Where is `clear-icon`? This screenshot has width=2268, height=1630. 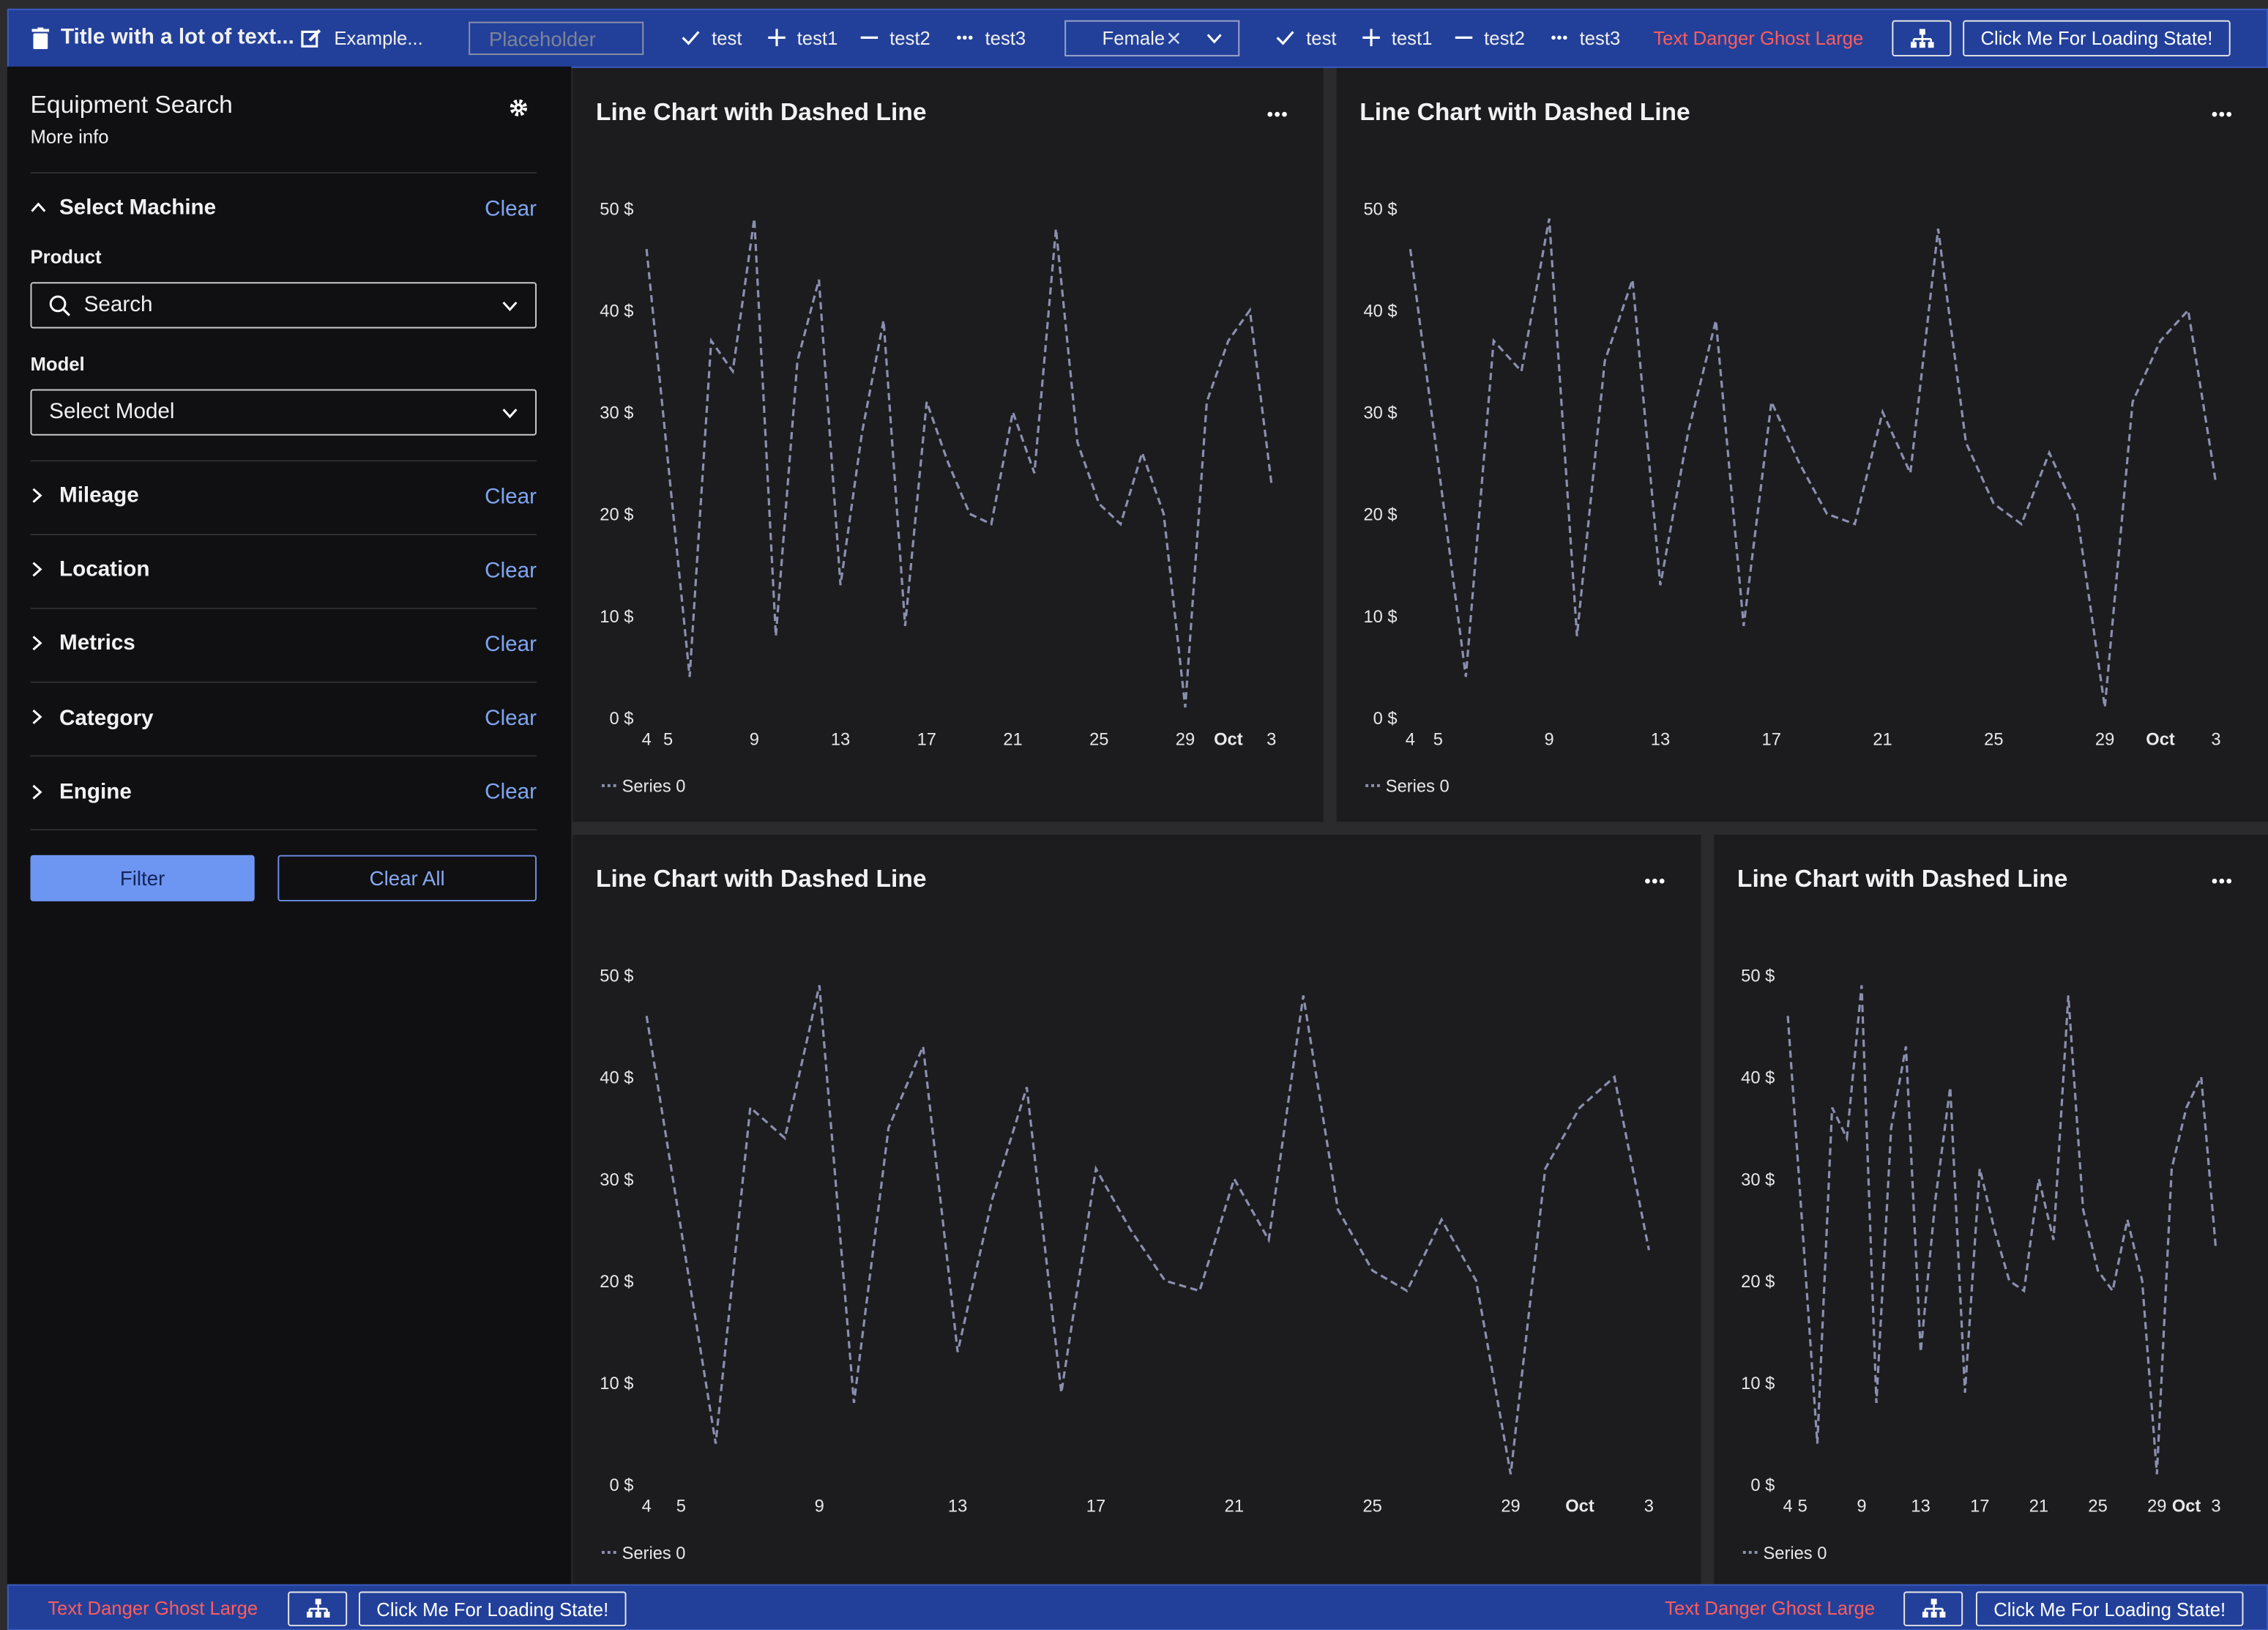 clear-icon is located at coordinates (1173, 38).